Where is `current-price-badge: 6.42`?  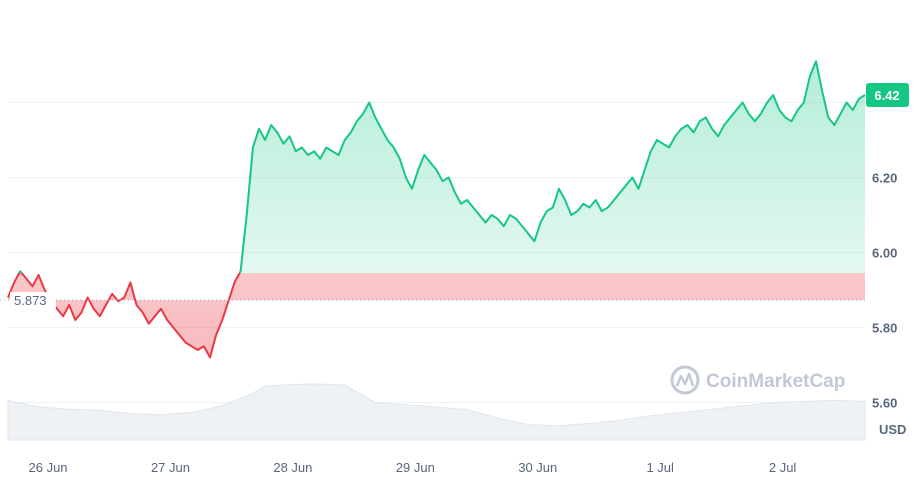 current-price-badge: 6.42 is located at coordinates (887, 95).